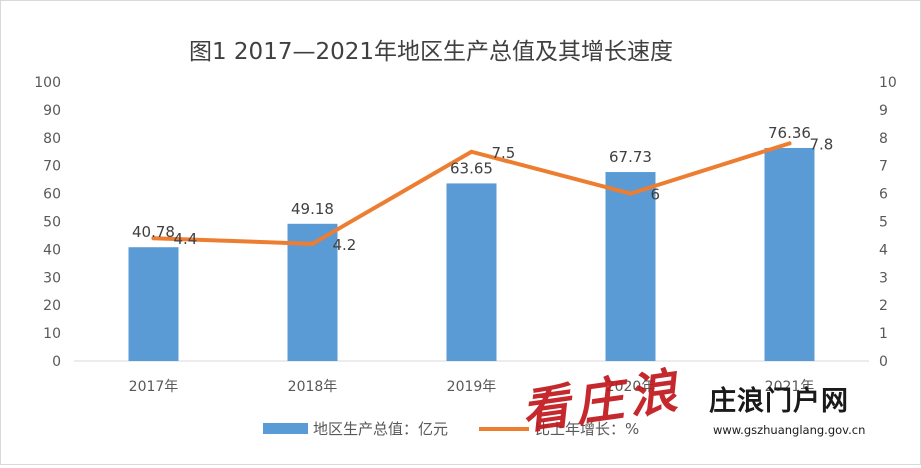 The image size is (921, 468). What do you see at coordinates (883, 195) in the screenshot?
I see `y-right-tick-label: 6` at bounding box center [883, 195].